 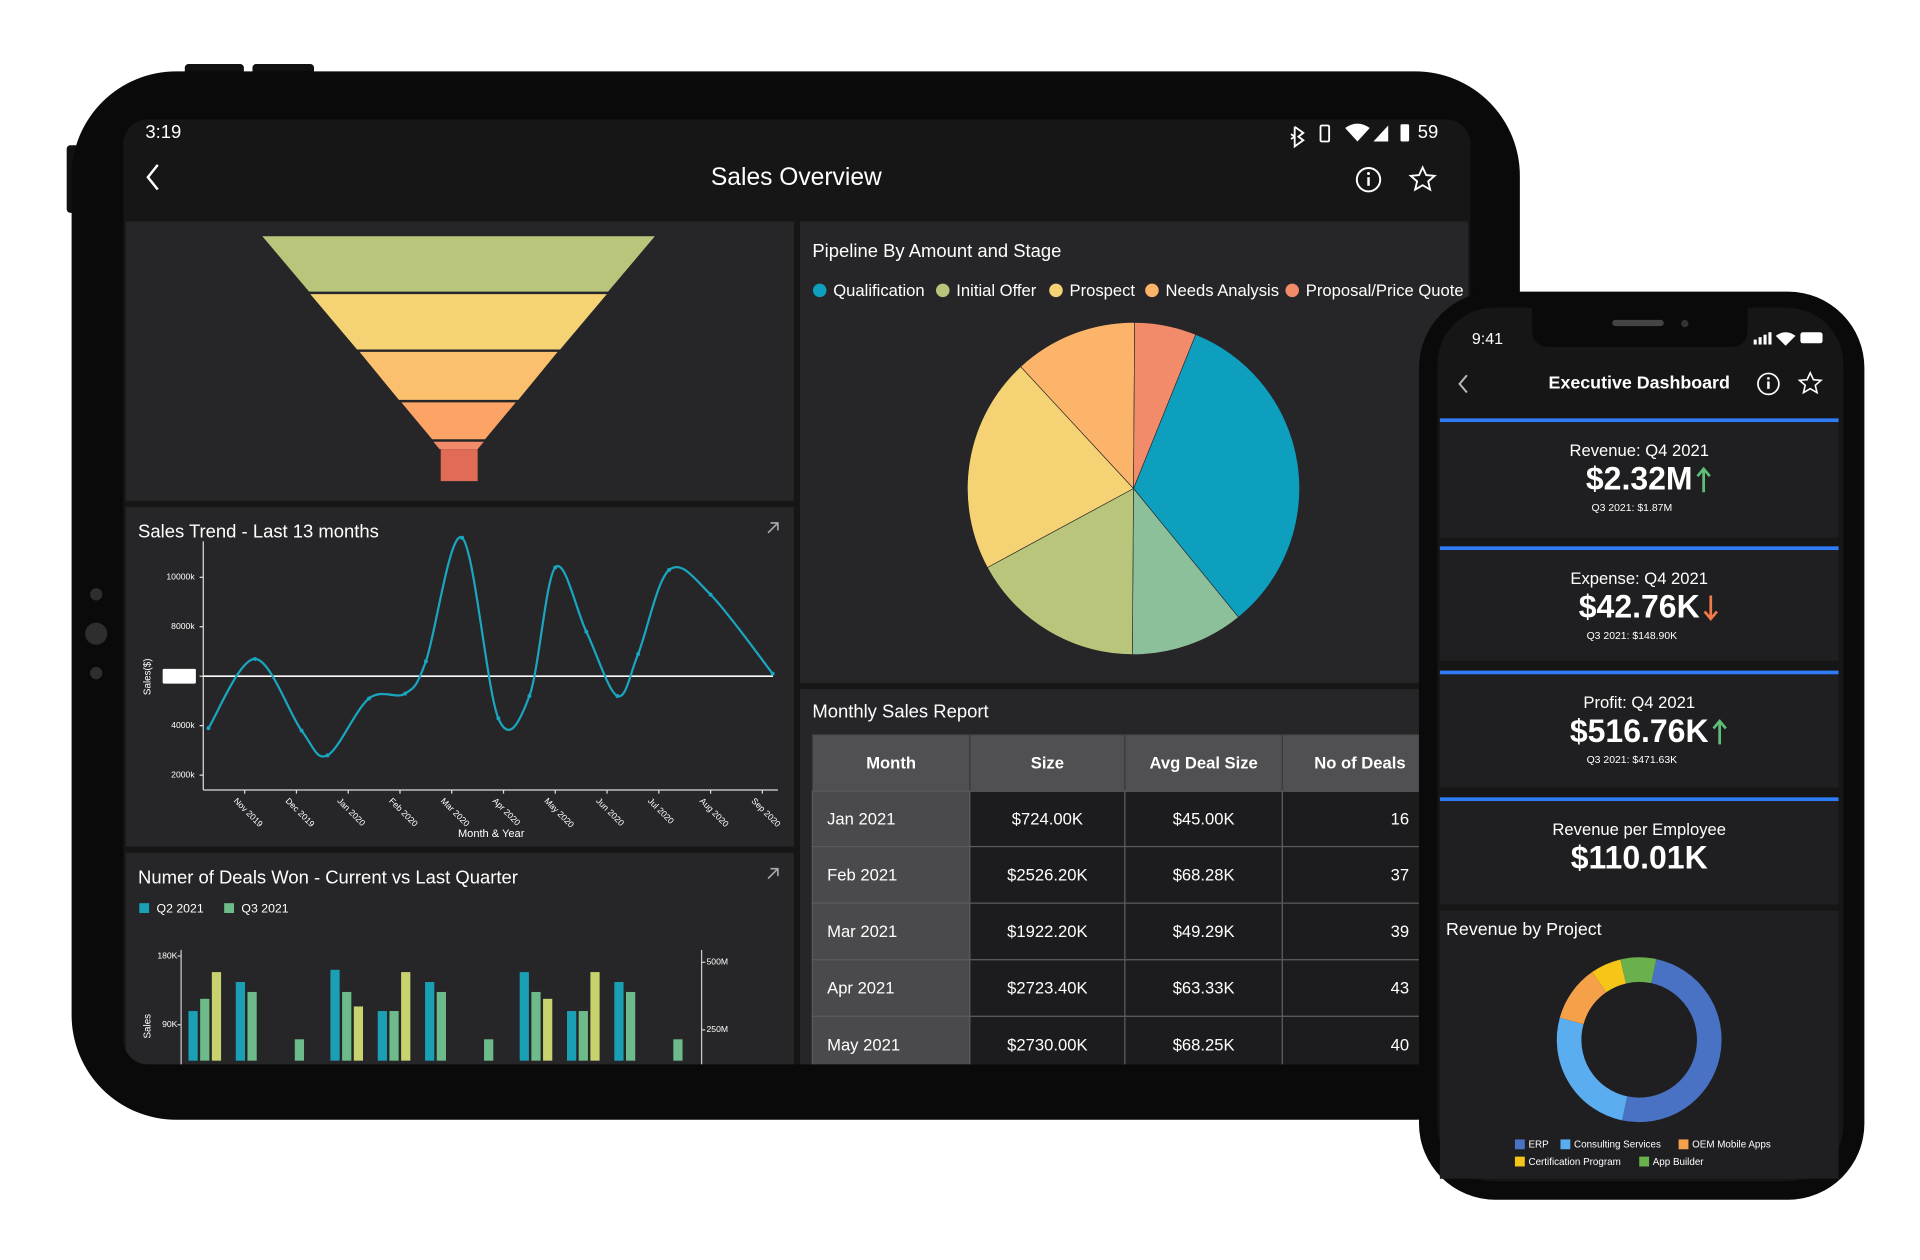 I want to click on kpi-value: $516.76K, so click(x=1639, y=731).